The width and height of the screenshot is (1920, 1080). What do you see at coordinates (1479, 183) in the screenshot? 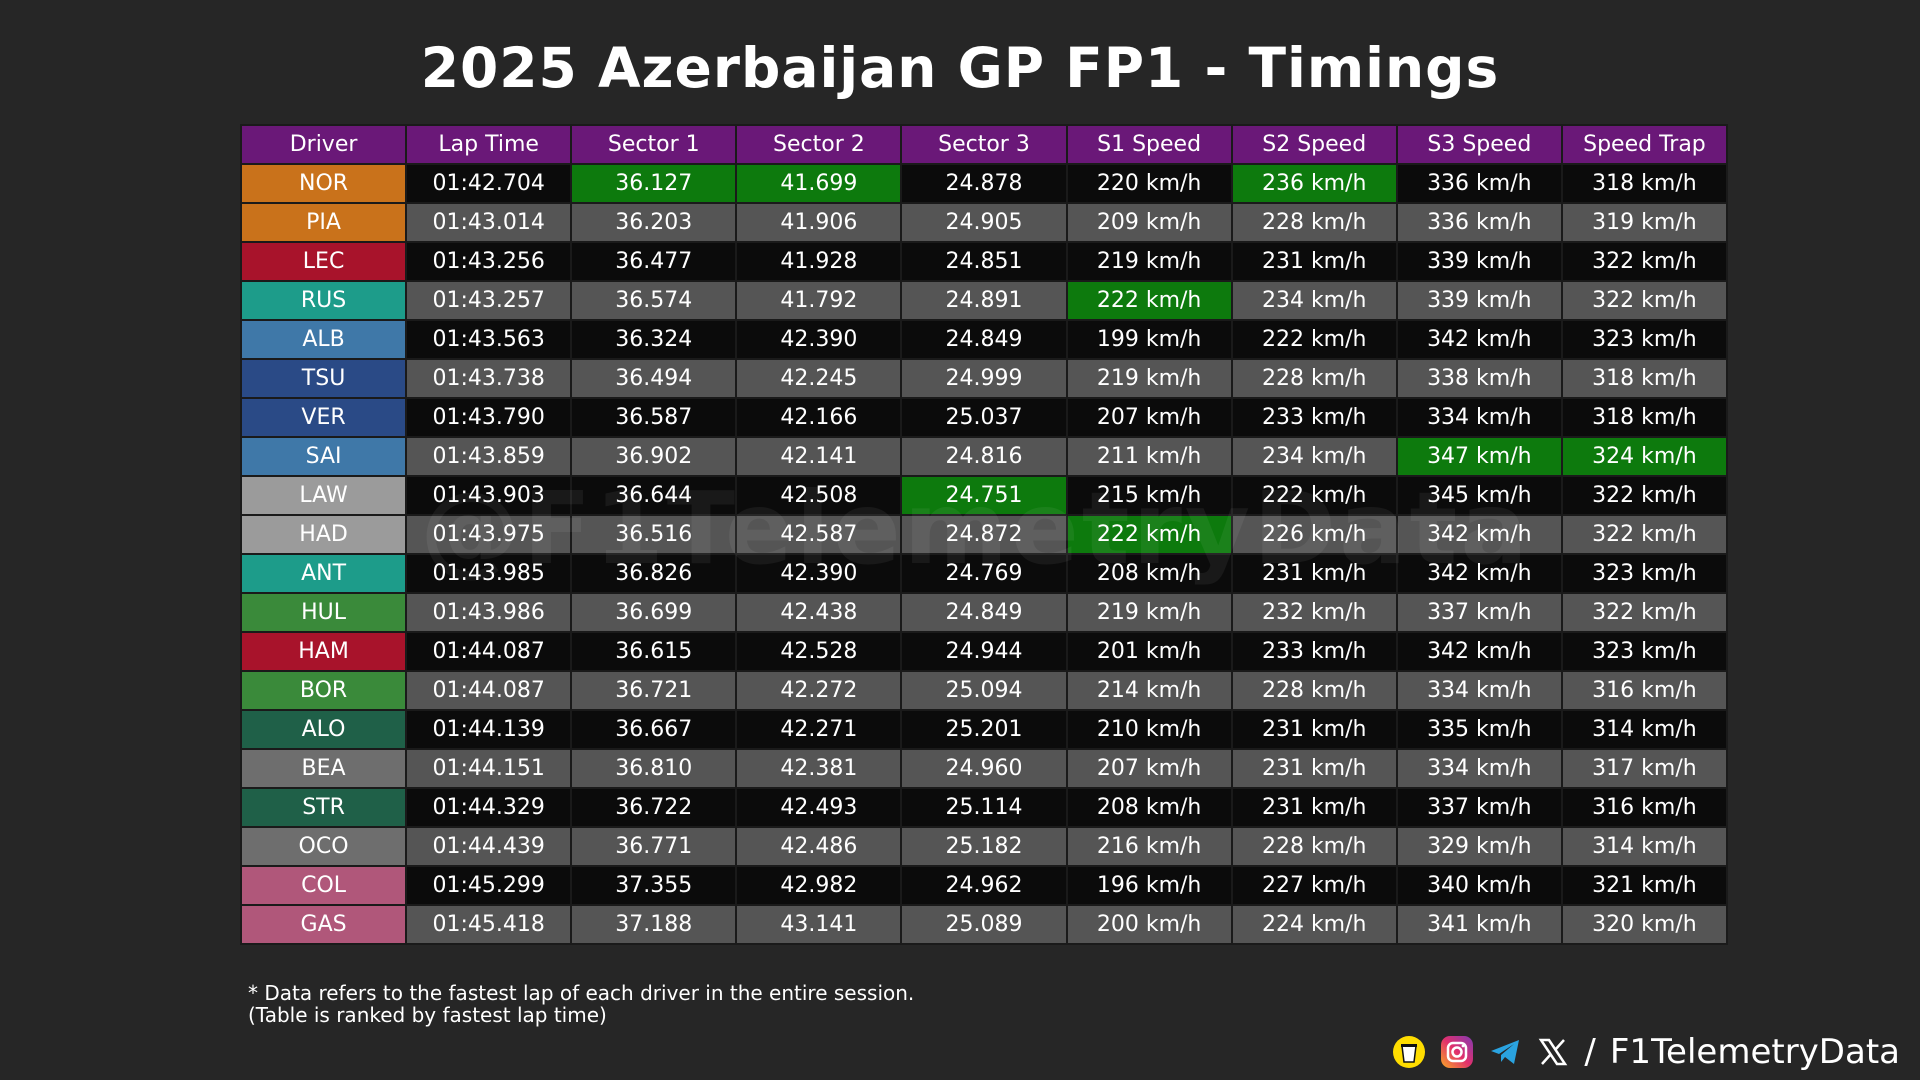
I see `value-cell: 336 km/h` at bounding box center [1479, 183].